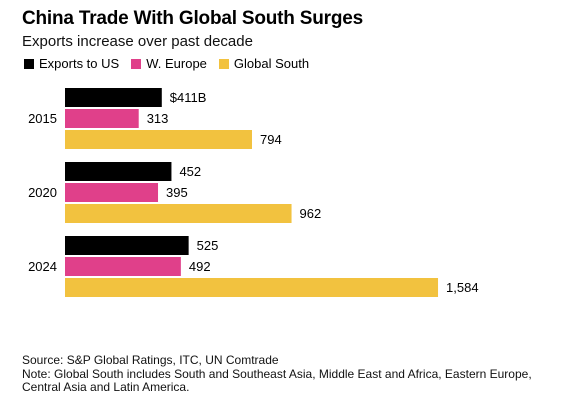 This screenshot has width=587, height=402. Describe the element at coordinates (177, 192) in the screenshot. I see `data-label-w-europe-2020: 395` at that location.